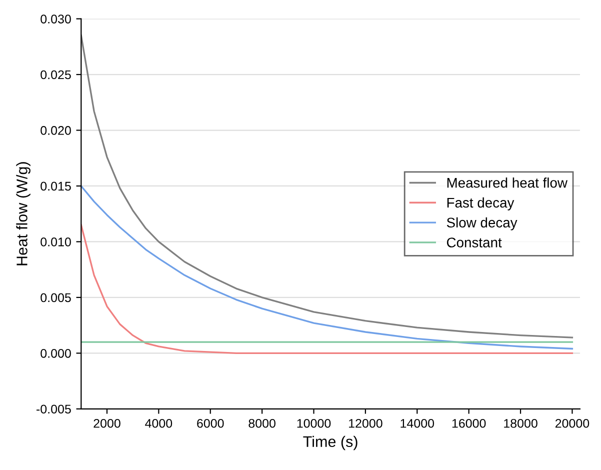 The width and height of the screenshot is (601, 470). Describe the element at coordinates (55, 75) in the screenshot. I see `y-tick-label: 0.025` at that location.